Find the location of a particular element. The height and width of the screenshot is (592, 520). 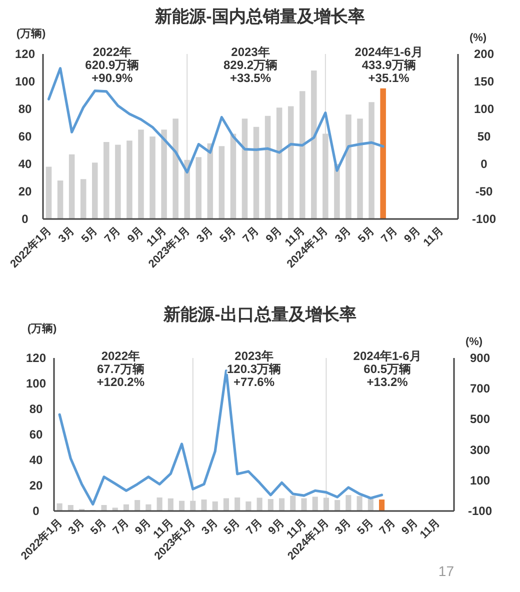

annotation: 2023年 120.3万辆 +77.6% is located at coordinates (254, 369).